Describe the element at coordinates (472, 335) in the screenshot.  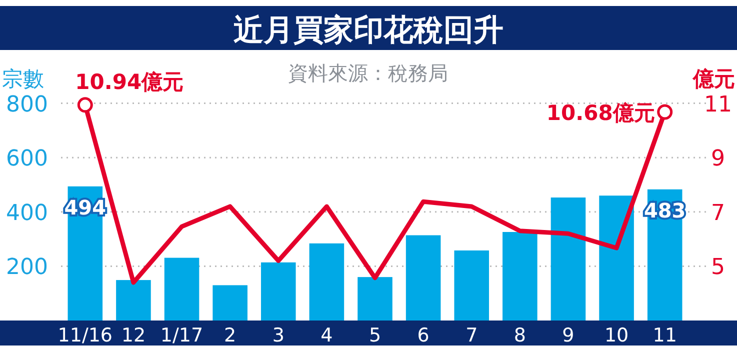
I see `x-tick-label: 7` at that location.